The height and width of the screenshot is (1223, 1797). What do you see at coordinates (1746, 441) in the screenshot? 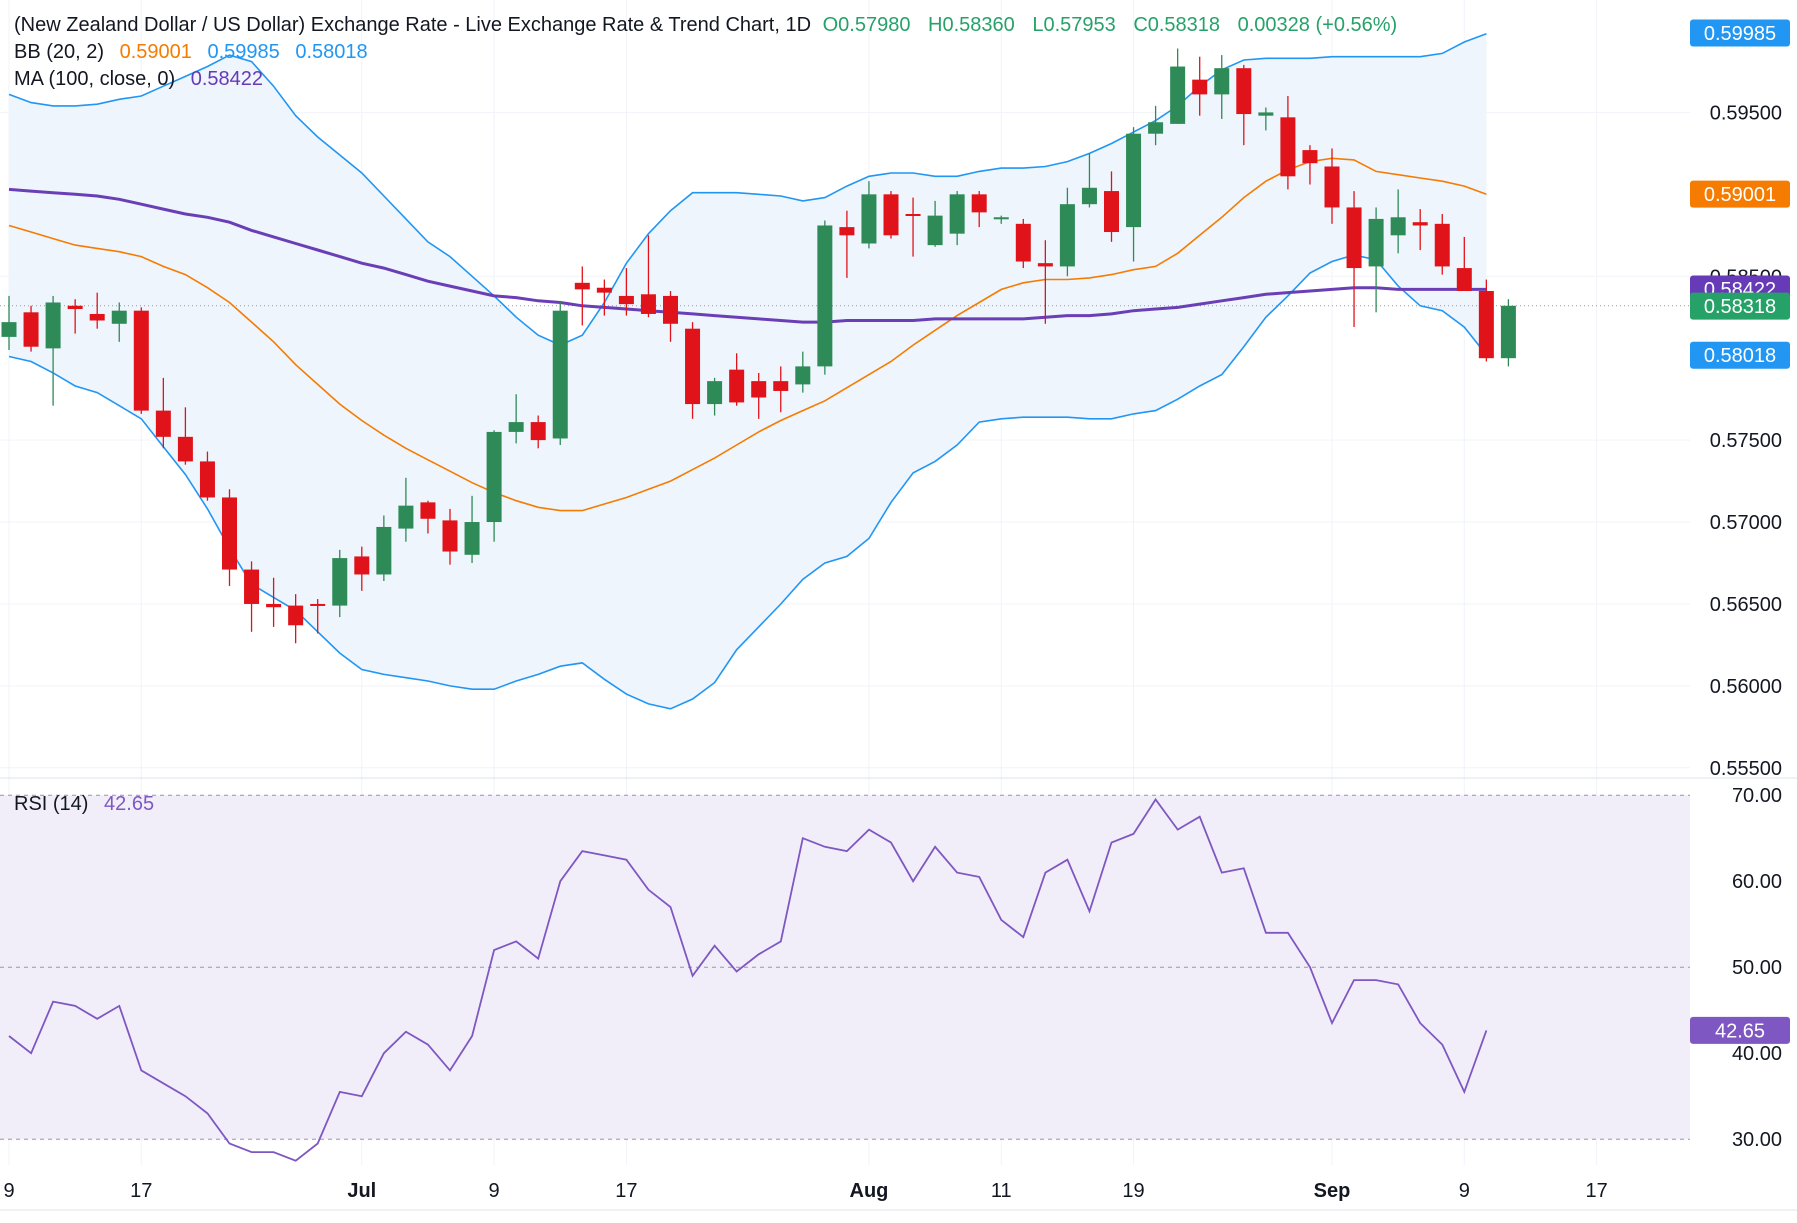
I see `price-tick-label: 0.57500` at bounding box center [1746, 441].